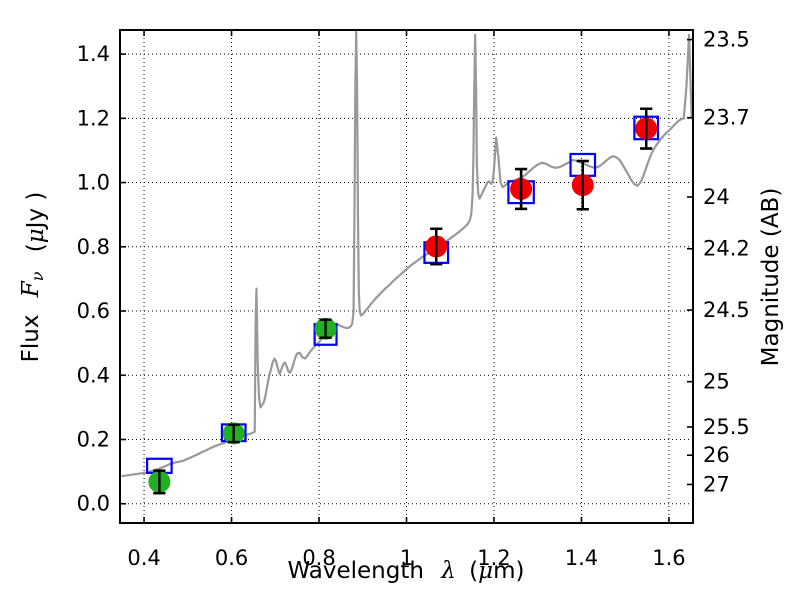 This screenshot has width=800, height=600. I want to click on x-tick-label: 1, so click(406, 558).